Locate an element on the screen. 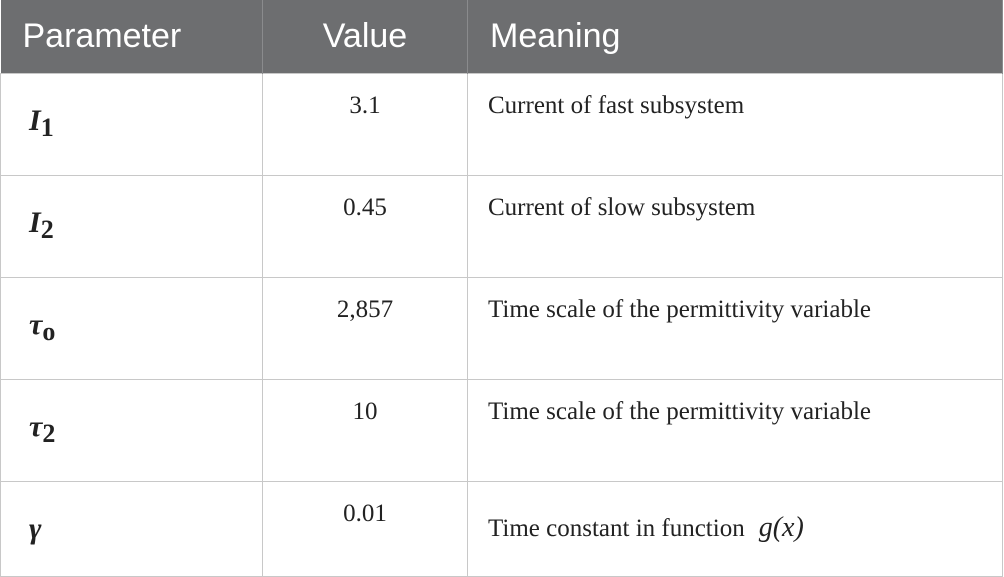 This screenshot has width=1004, height=577. parameter-cell: γ is located at coordinates (131, 529).